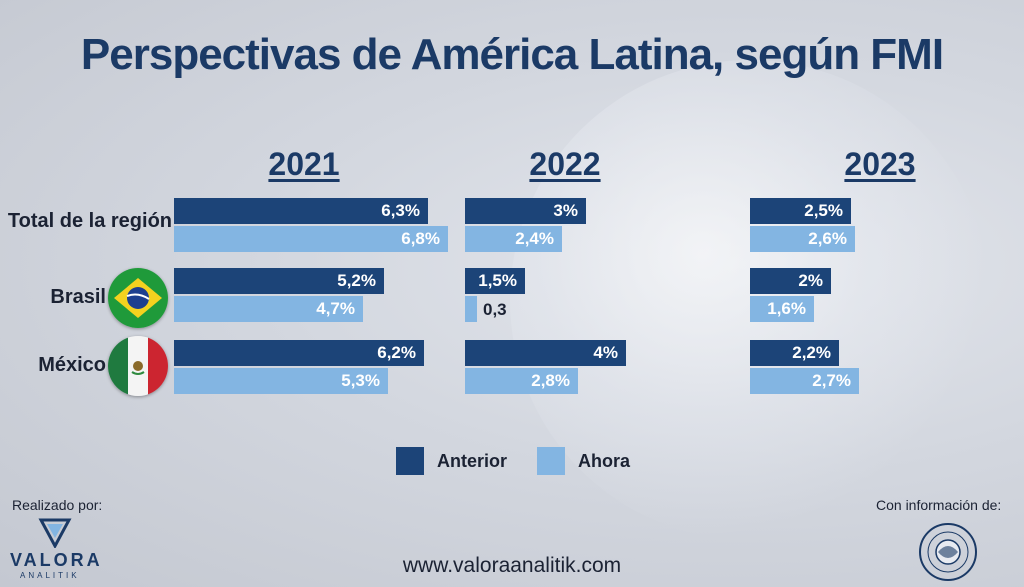 This screenshot has height=587, width=1024. I want to click on bar-2023-0-anterior: 2,5%, so click(800, 211).